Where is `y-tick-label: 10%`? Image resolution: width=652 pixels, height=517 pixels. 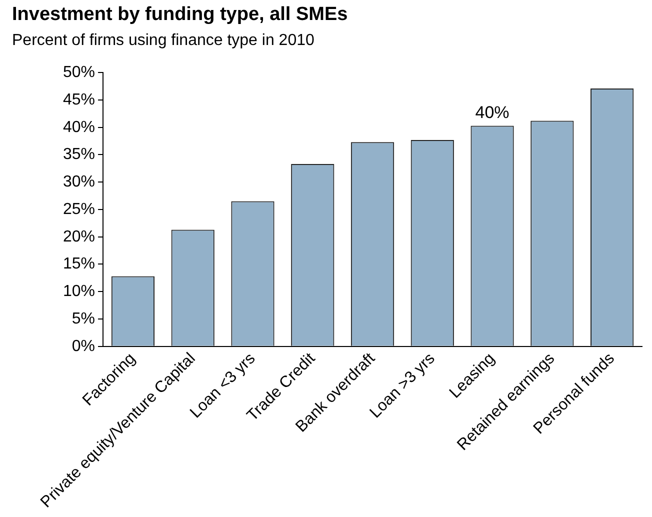 y-tick-label: 10% is located at coordinates (79, 291).